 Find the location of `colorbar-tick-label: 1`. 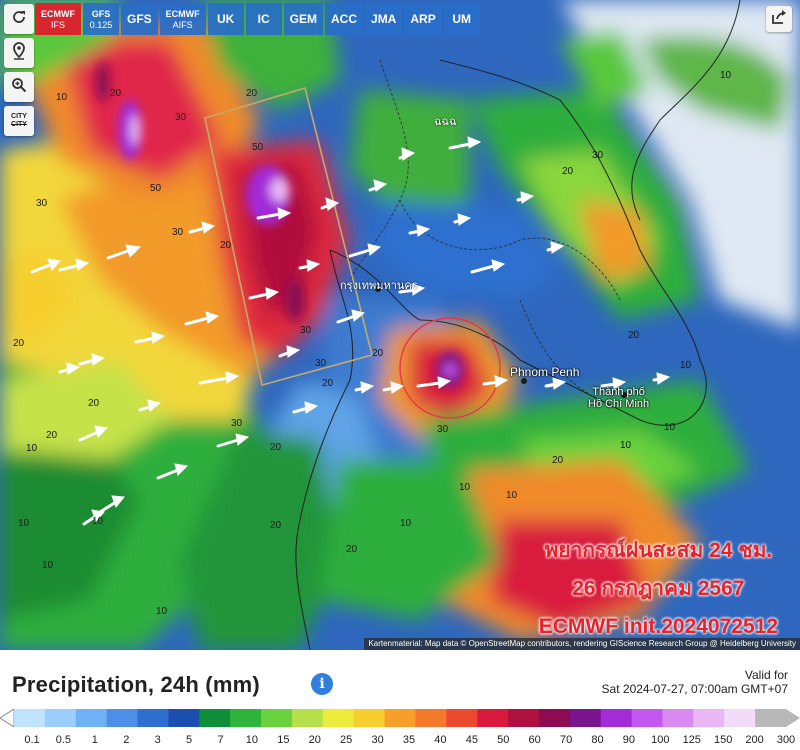

colorbar-tick-label: 1 is located at coordinates (94, 740).